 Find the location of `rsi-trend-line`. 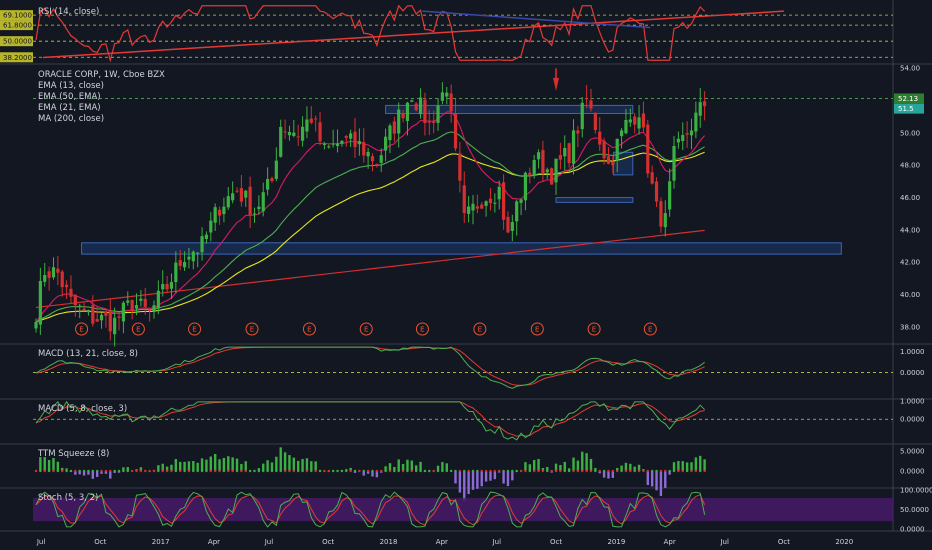

rsi-trend-line is located at coordinates (413, 34).